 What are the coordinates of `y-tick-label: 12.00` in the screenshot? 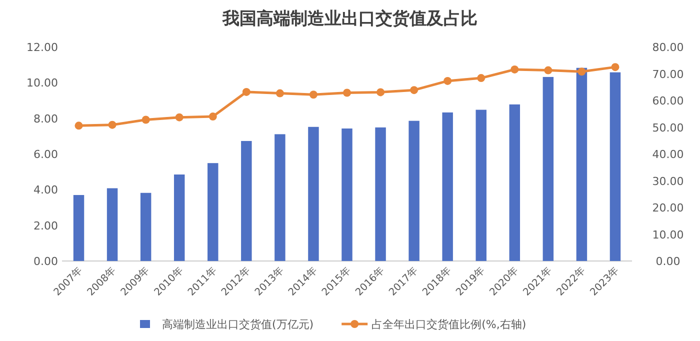 It's located at (42, 47).